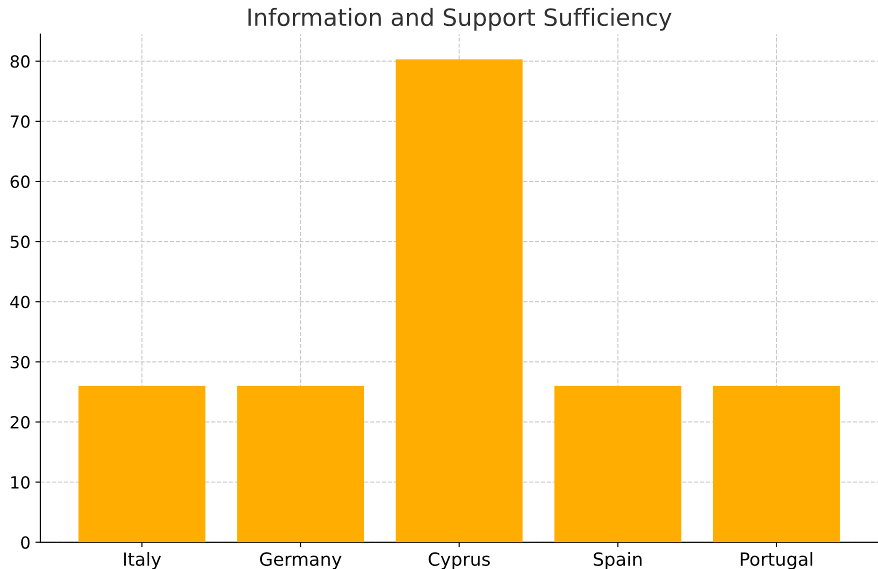 The width and height of the screenshot is (878, 569). Describe the element at coordinates (25, 542) in the screenshot. I see `y-tick-label: 0` at that location.